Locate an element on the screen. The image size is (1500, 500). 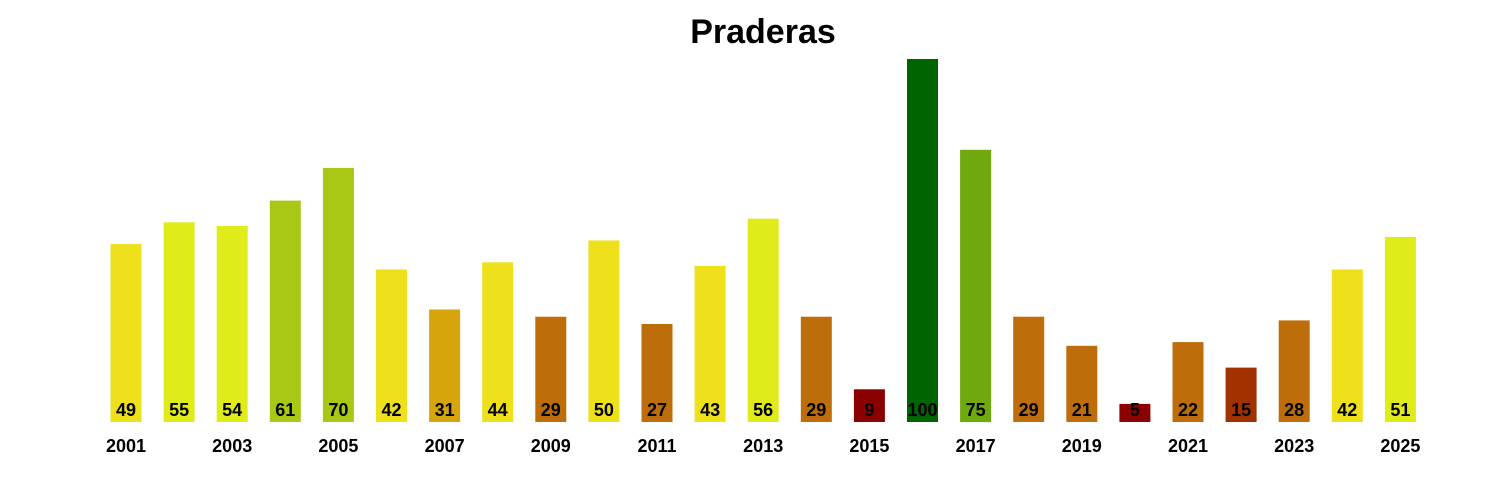
x-tick-label-2021: 2021 is located at coordinates (1188, 446).